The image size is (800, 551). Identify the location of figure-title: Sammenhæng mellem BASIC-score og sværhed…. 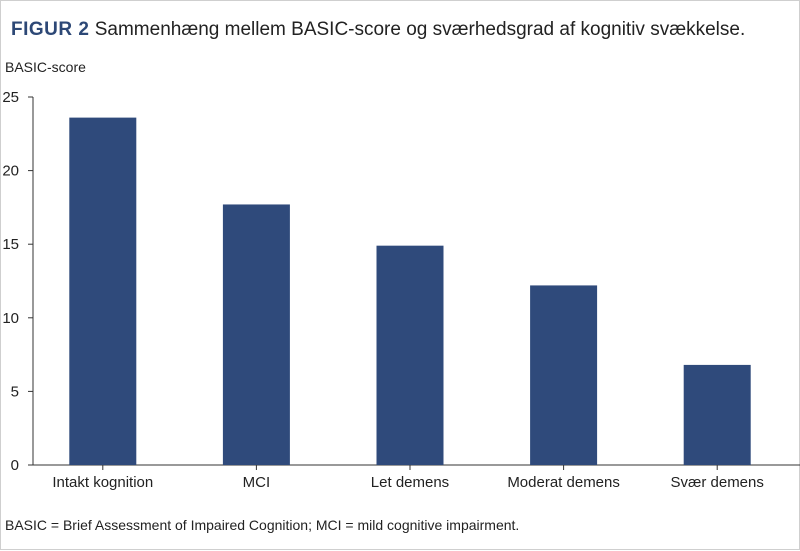
(420, 29).